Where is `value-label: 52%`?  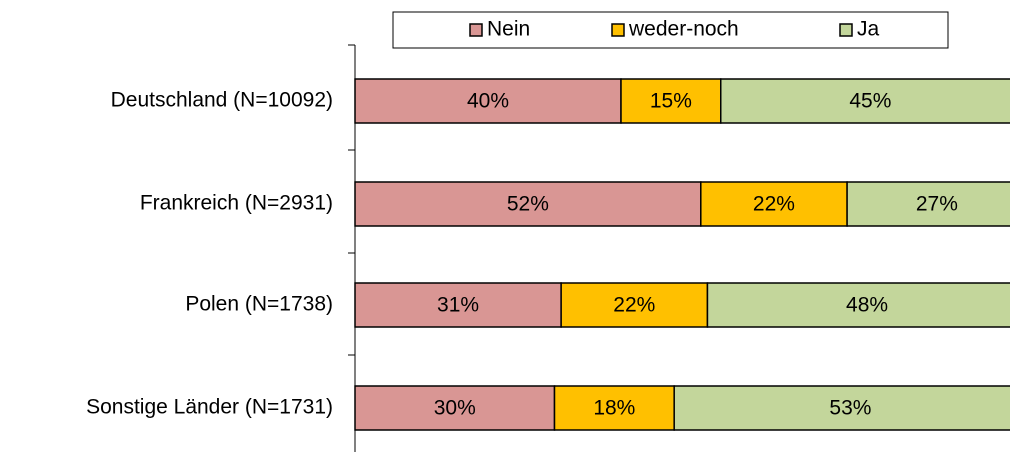 value-label: 52% is located at coordinates (528, 204).